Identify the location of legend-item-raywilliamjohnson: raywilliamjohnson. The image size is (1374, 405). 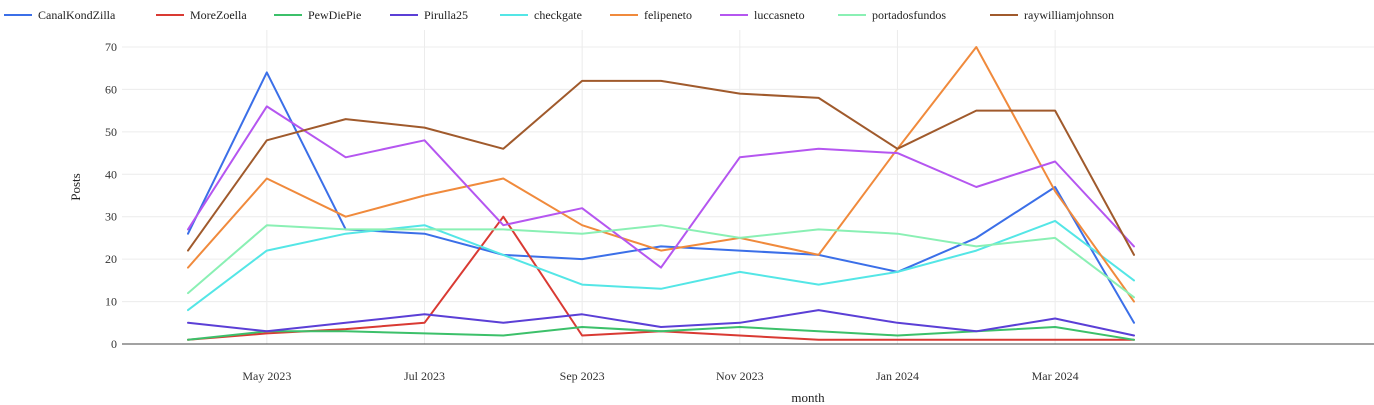
(1065, 15).